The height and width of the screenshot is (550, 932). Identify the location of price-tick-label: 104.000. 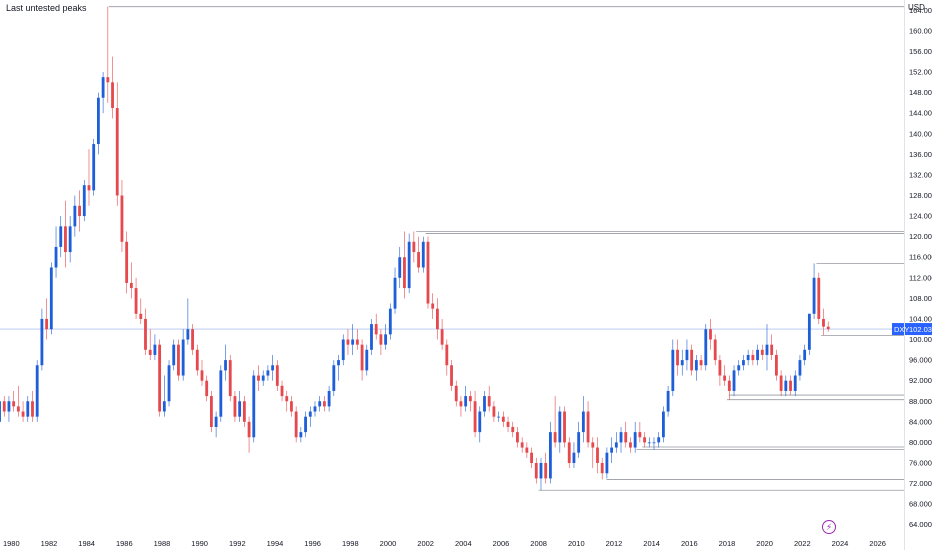
(920, 318).